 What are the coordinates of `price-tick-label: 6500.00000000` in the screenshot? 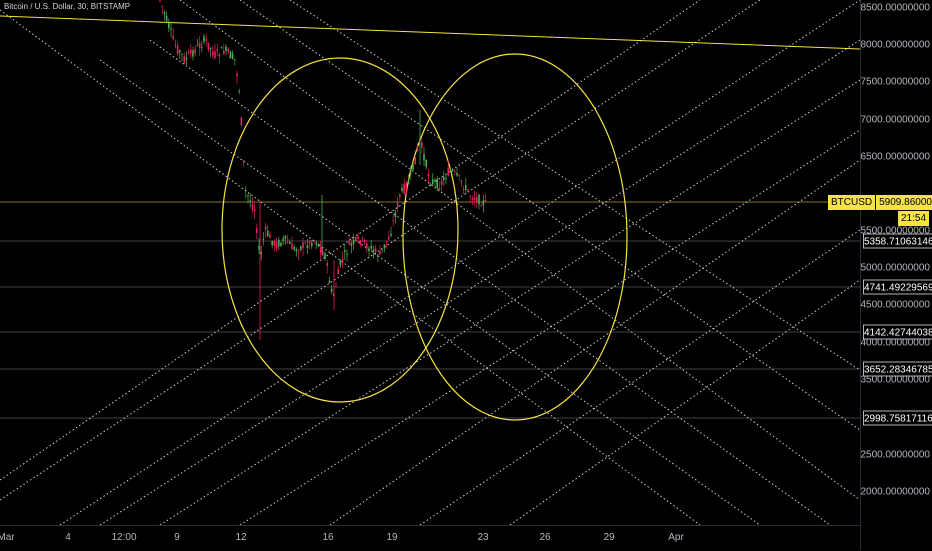 It's located at (895, 157).